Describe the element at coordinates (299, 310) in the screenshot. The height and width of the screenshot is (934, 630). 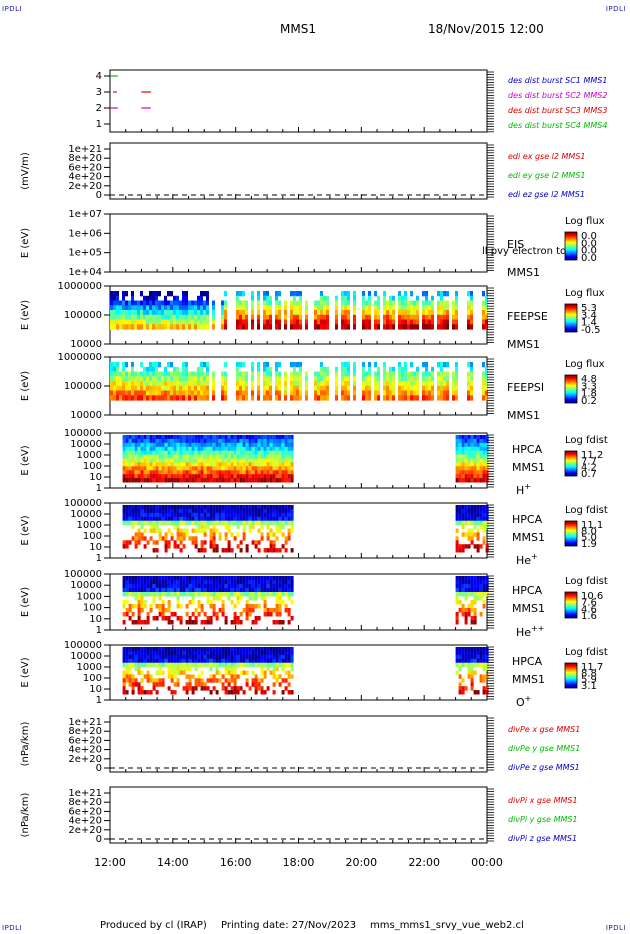
I see `heatmap-feepse` at that location.